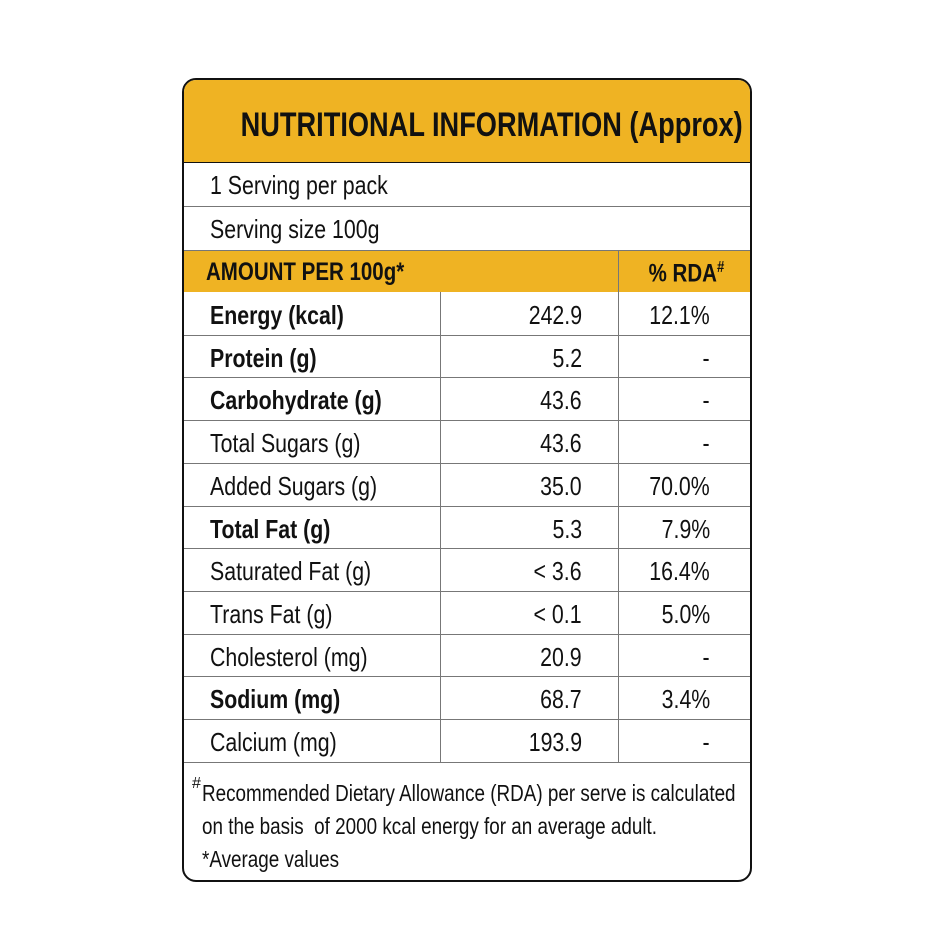  Describe the element at coordinates (299, 185) in the screenshot. I see `serving-text: 1 Serving per pack` at that location.